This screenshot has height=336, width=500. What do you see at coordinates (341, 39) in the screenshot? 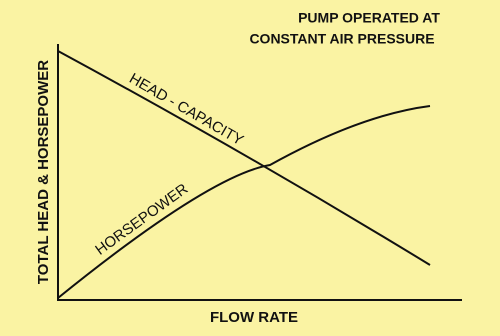
I see `title-line: CONSTANT AIR PRESSURE` at bounding box center [341, 39].